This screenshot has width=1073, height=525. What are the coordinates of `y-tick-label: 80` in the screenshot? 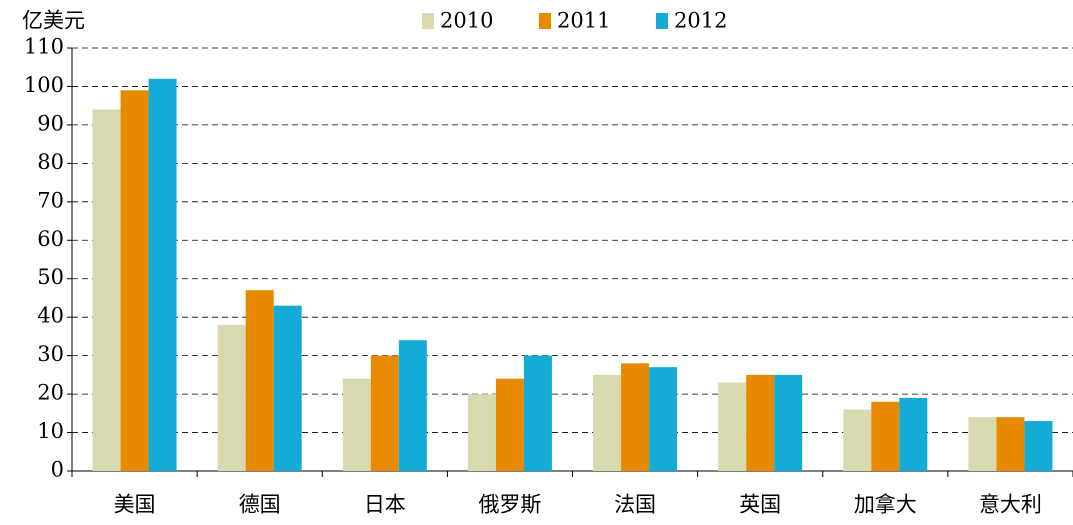 It's located at (50, 162).